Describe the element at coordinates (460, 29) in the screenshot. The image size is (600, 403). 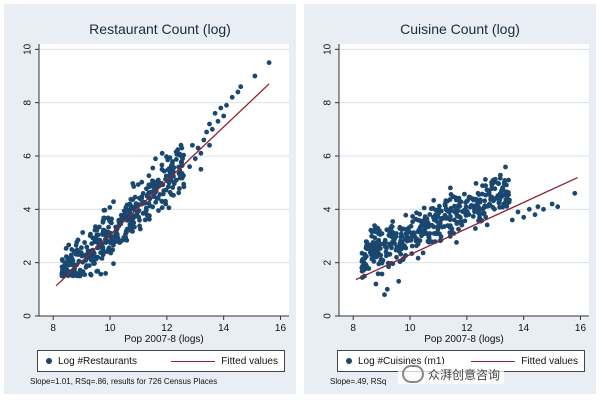
I see `chart-title: Cuisine Count (log)` at that location.